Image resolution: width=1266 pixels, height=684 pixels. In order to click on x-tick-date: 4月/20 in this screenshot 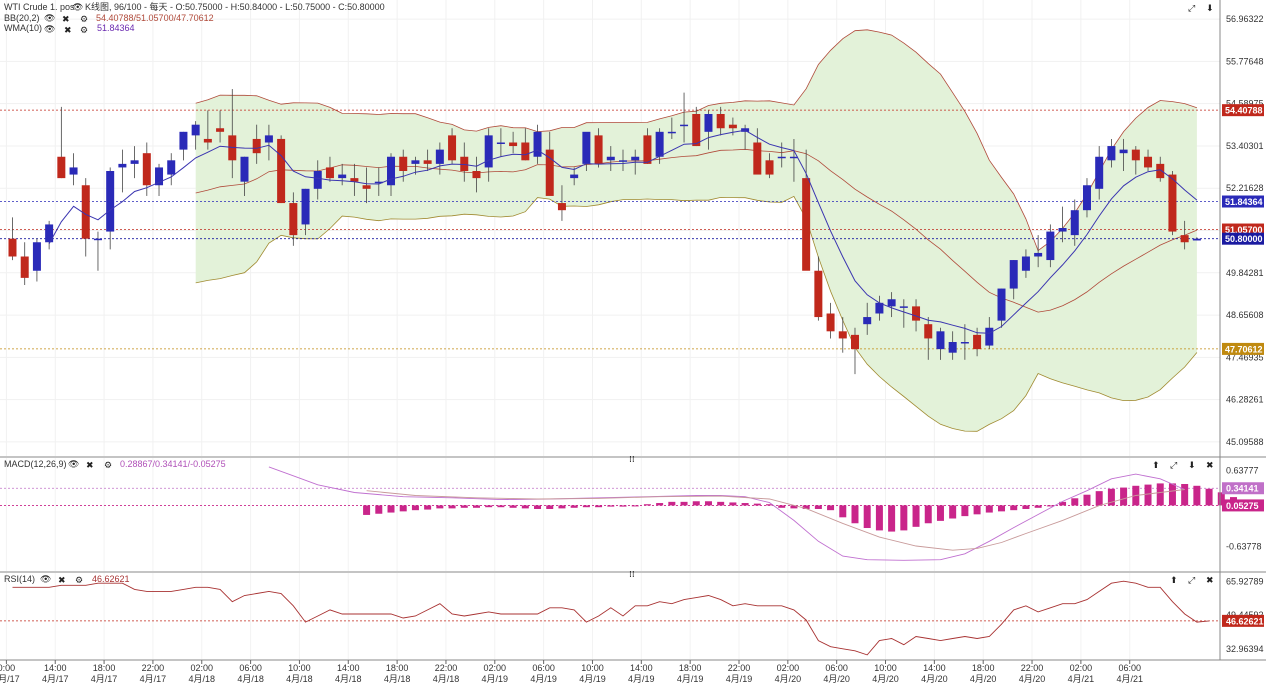, I will do `click(934, 679)`.